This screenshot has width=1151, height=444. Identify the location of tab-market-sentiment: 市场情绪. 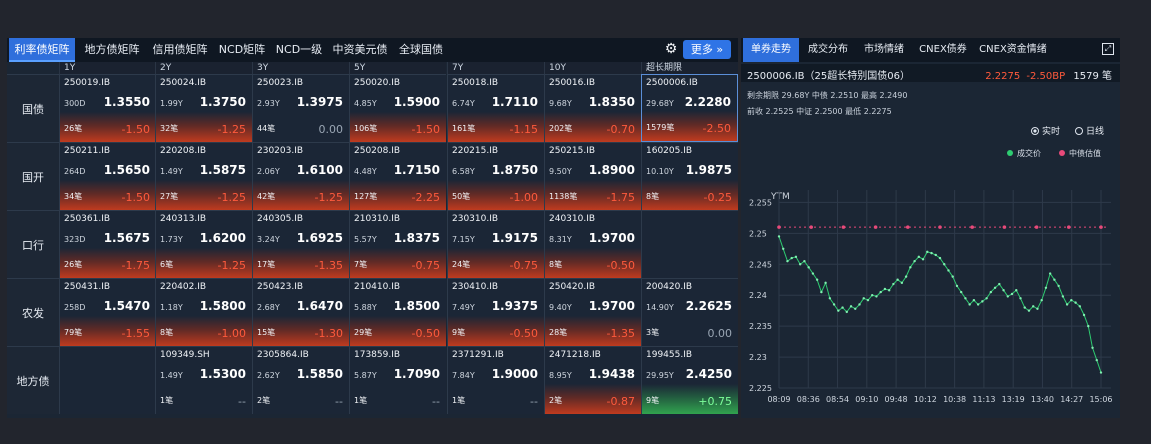
(884, 49).